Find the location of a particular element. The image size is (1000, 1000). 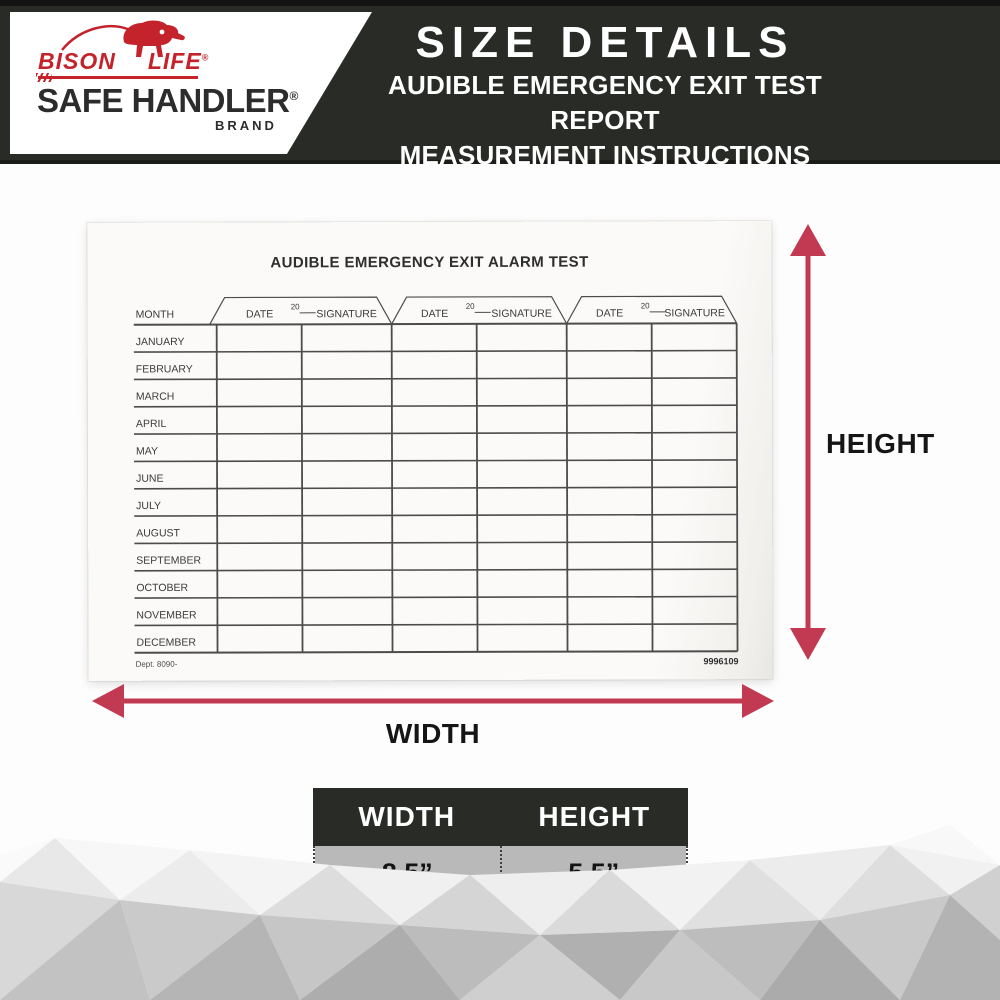

size-table-header-width: WIDTH is located at coordinates (407, 816).